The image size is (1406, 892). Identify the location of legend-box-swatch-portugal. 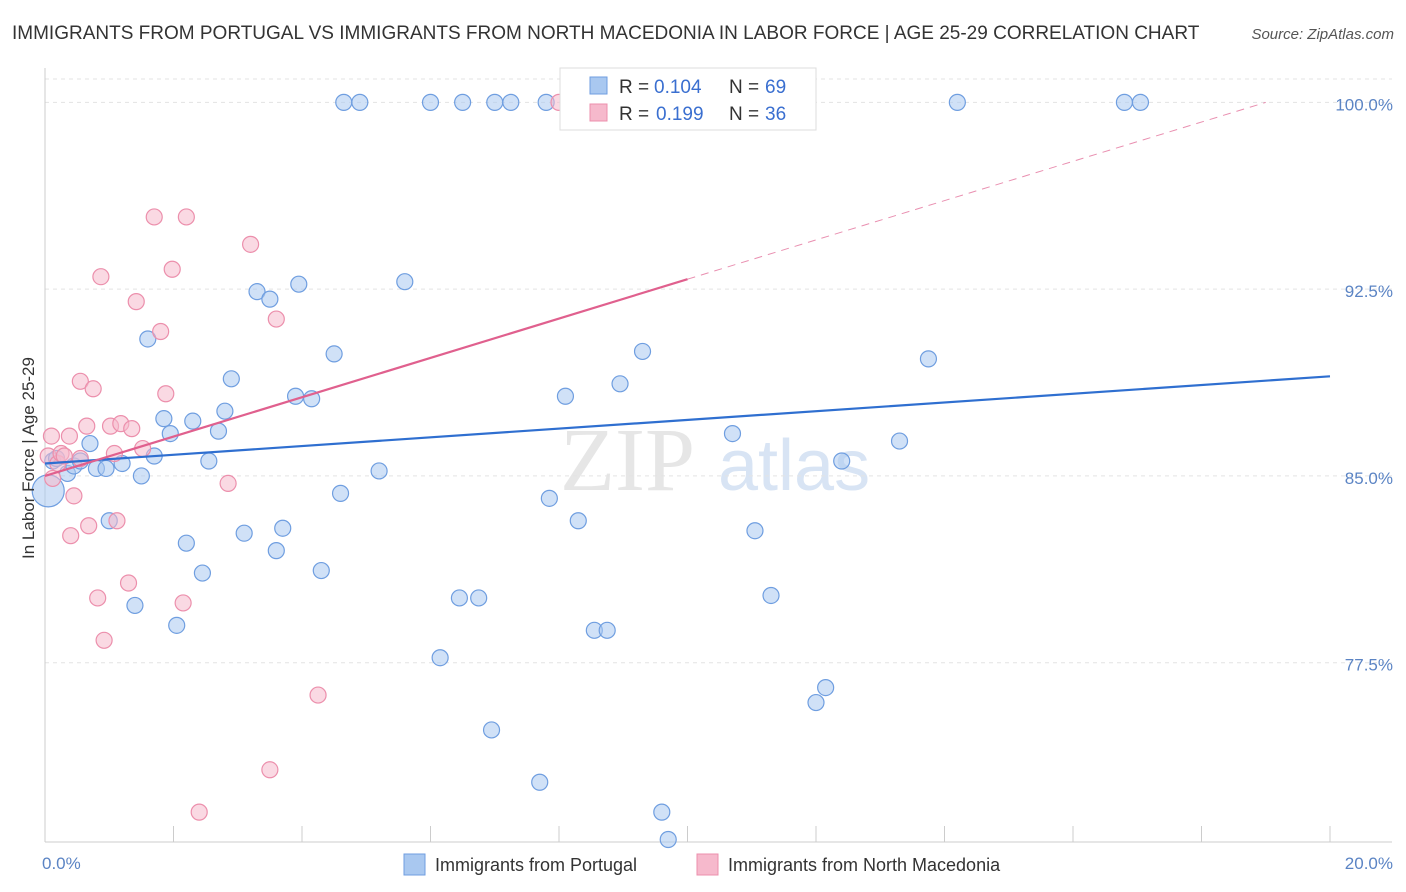
(598, 85).